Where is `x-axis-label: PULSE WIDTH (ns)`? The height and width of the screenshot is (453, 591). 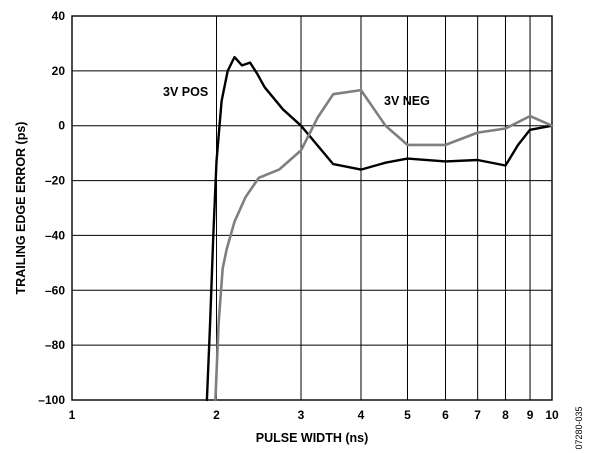
x-axis-label: PULSE WIDTH (ns) is located at coordinates (312, 438).